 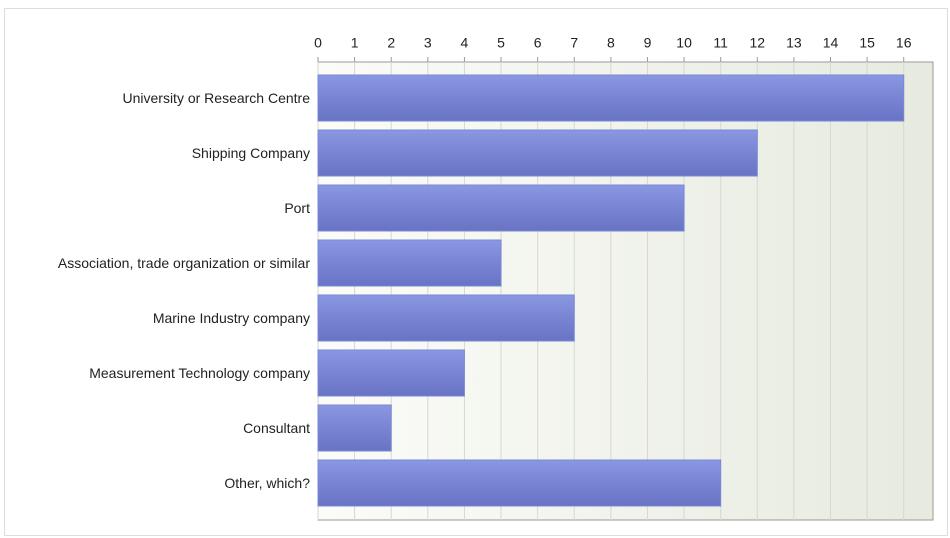 What do you see at coordinates (831, 43) in the screenshot?
I see `x-tick-label: 14` at bounding box center [831, 43].